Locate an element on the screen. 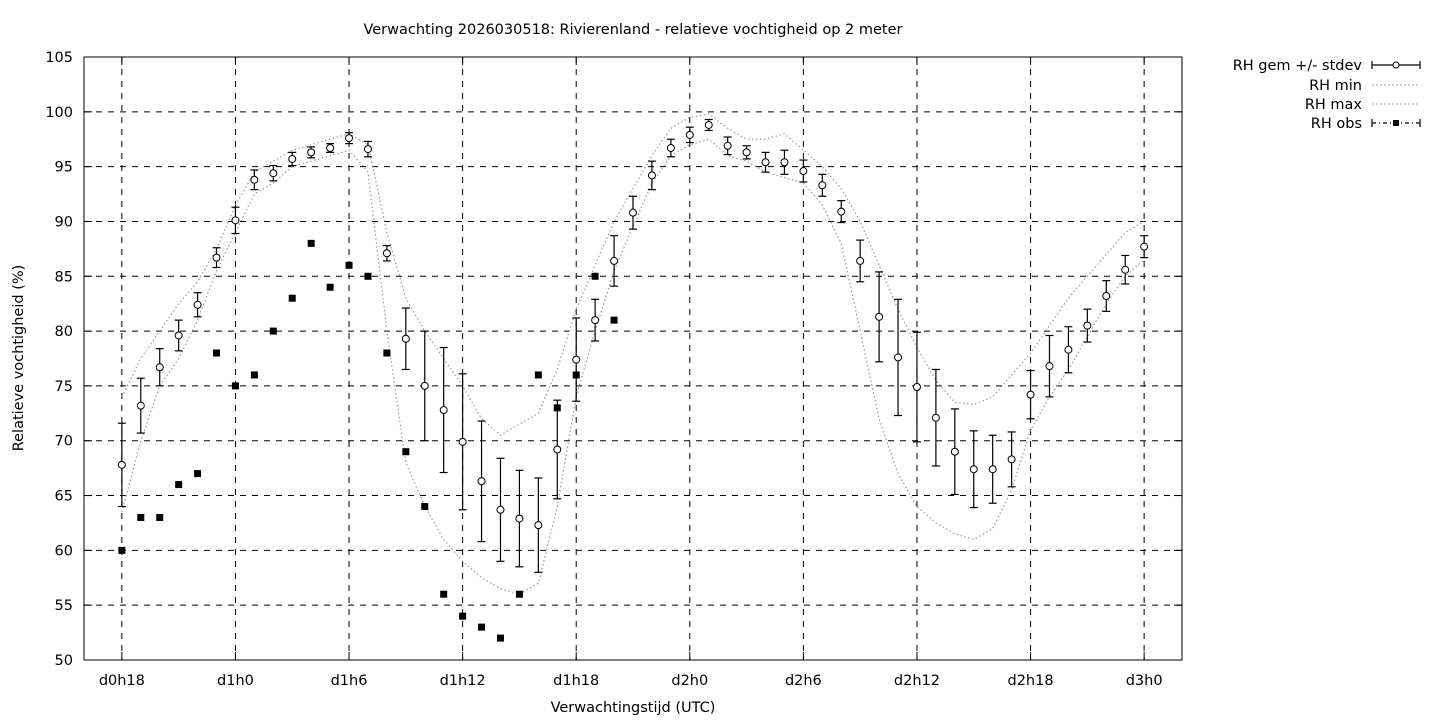 This screenshot has width=1440, height=720. x-tick-label: d1h12 is located at coordinates (463, 681).